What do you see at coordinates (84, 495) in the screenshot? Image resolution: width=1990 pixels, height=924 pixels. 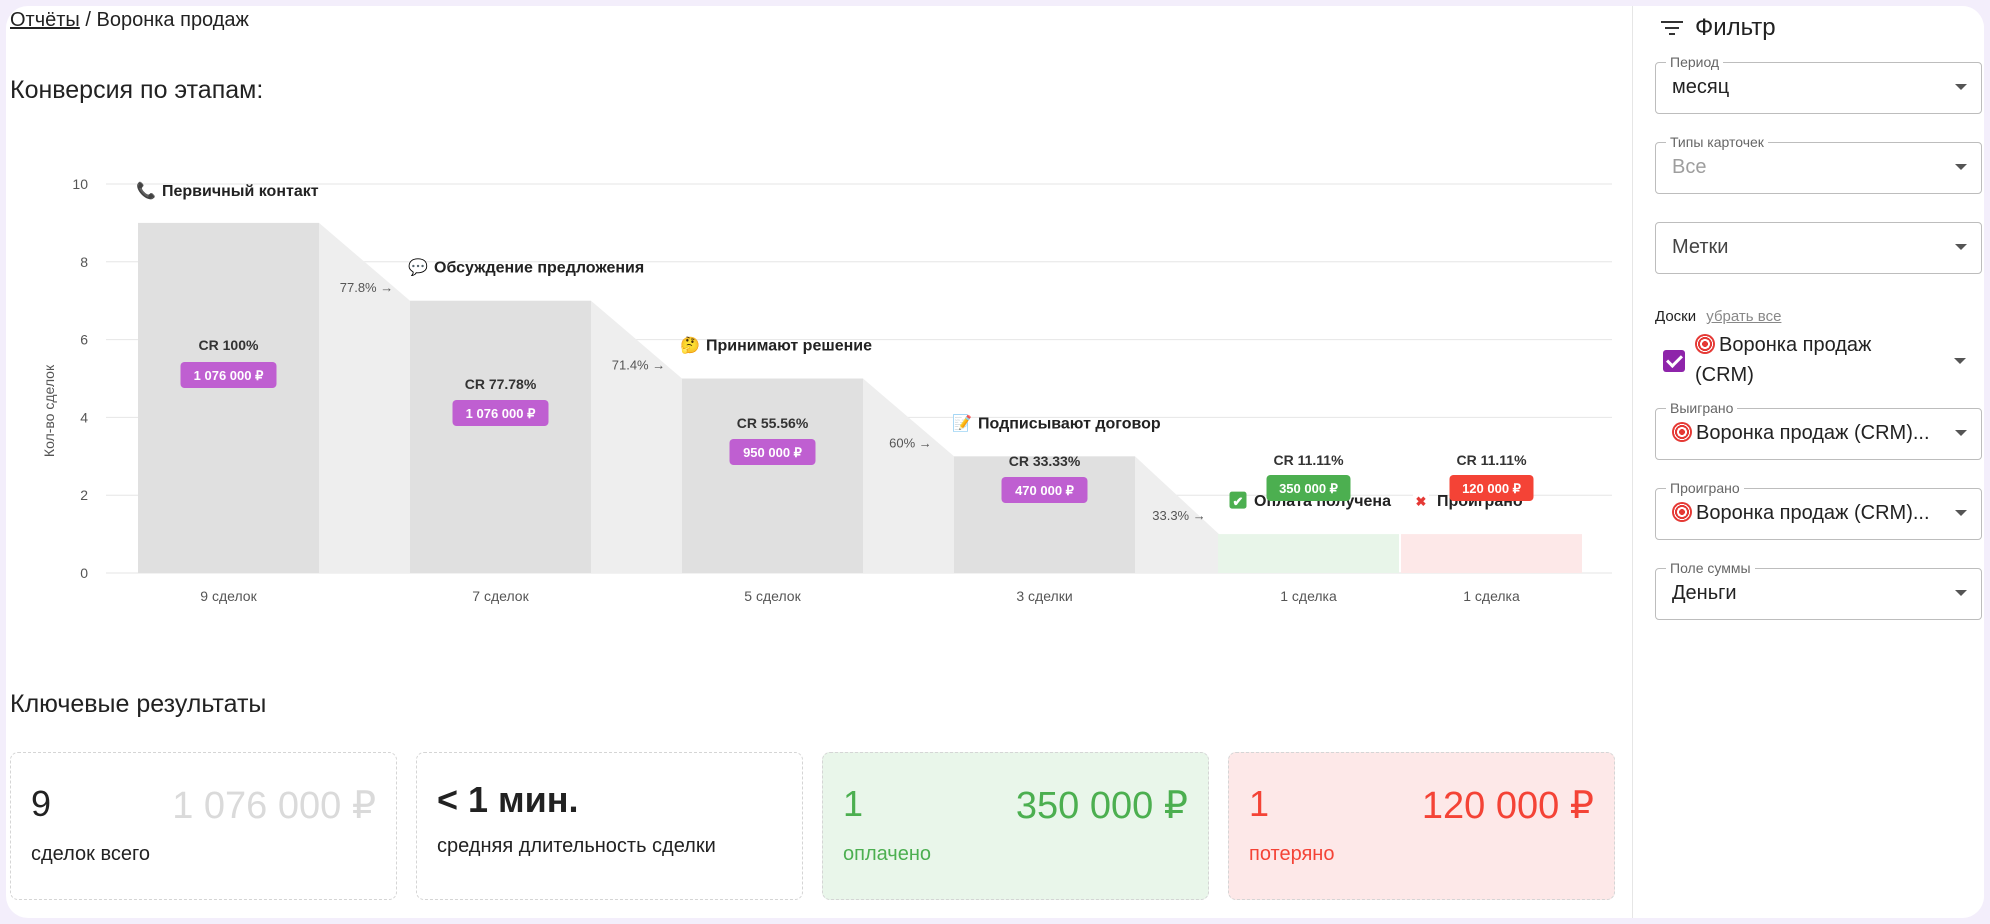 I see `y-tick-label: 2` at bounding box center [84, 495].